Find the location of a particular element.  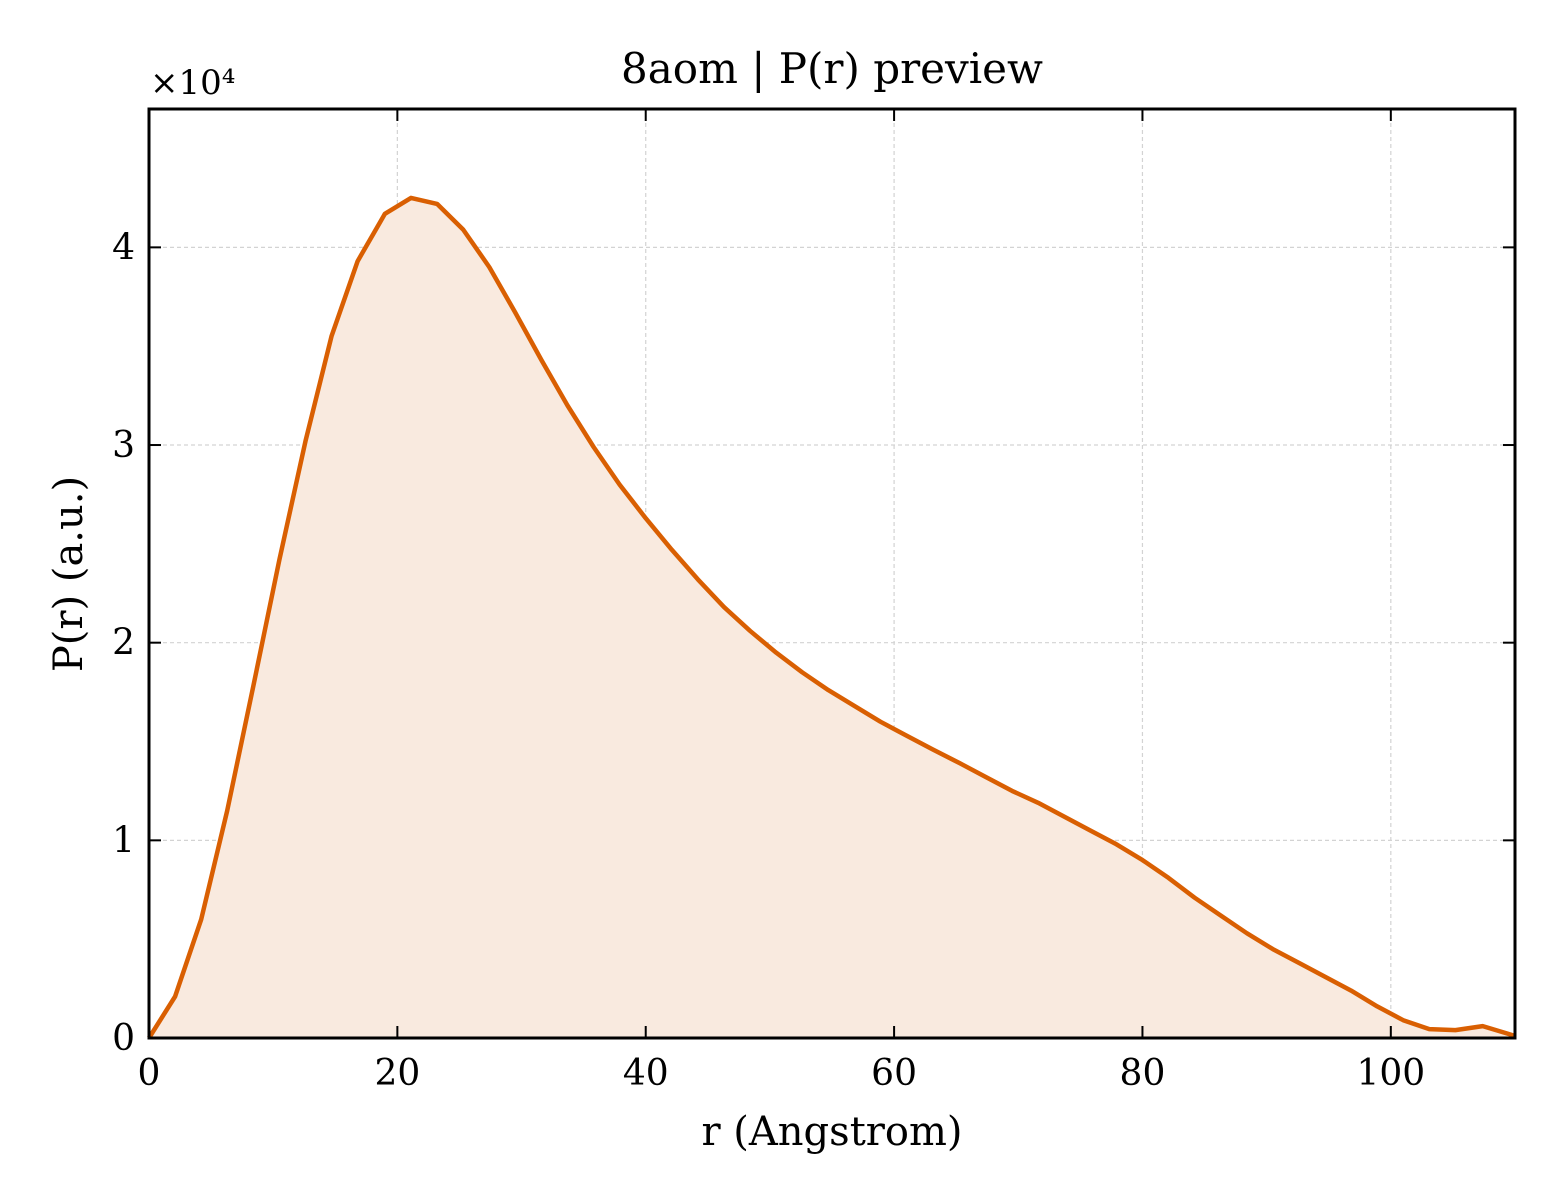

x-tick-label: 20 is located at coordinates (397, 1073).